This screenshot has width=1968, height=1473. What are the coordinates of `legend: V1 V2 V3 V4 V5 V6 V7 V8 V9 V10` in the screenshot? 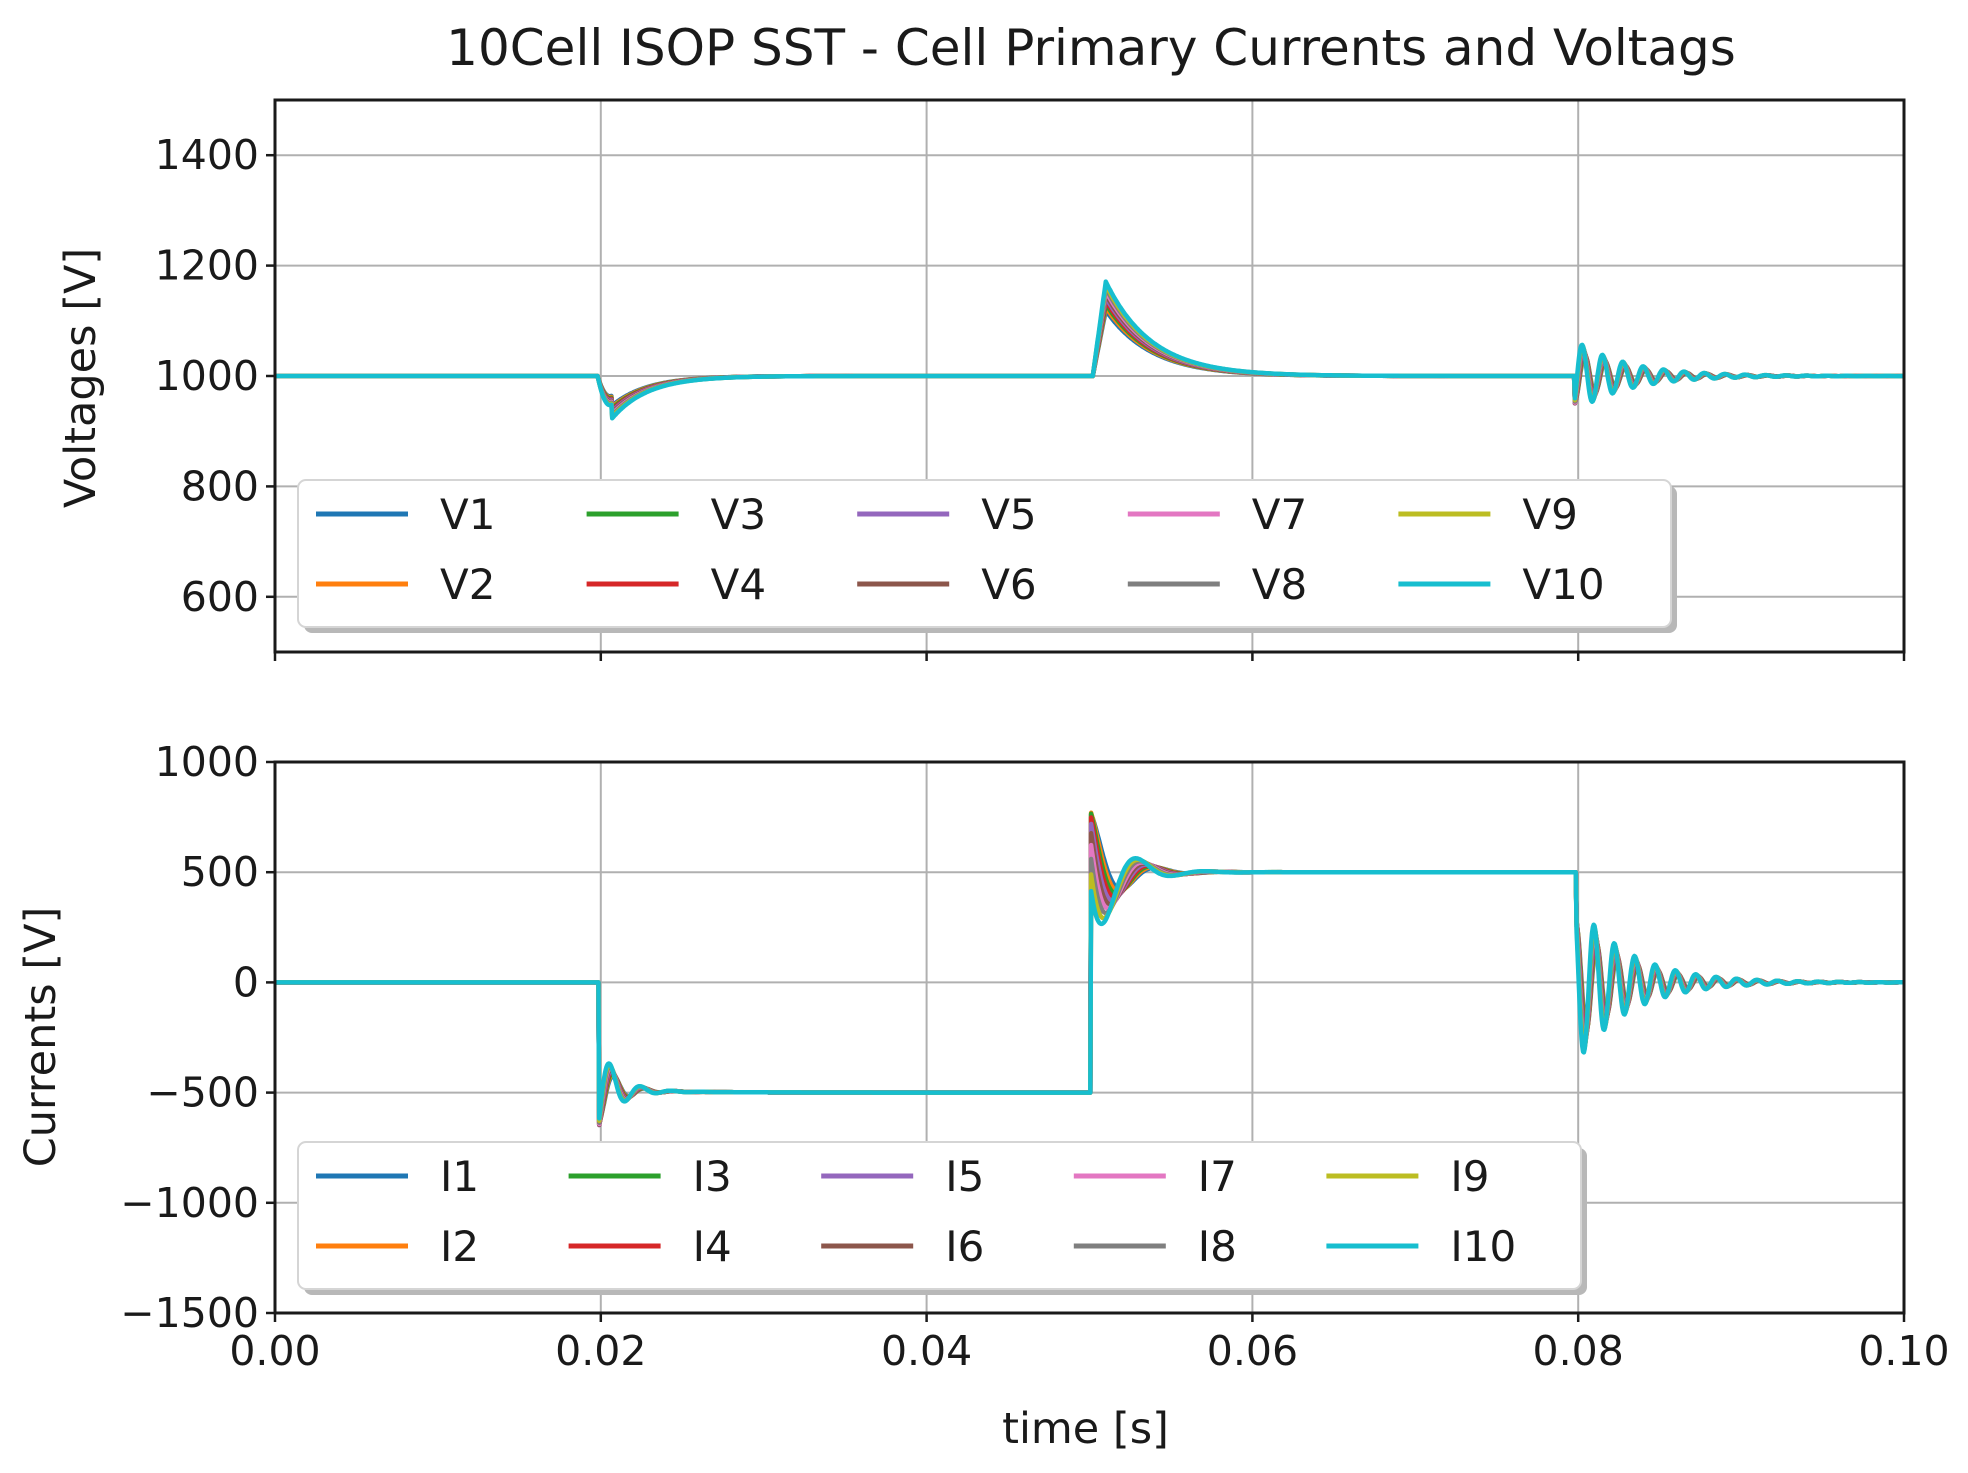 It's located at (987, 556).